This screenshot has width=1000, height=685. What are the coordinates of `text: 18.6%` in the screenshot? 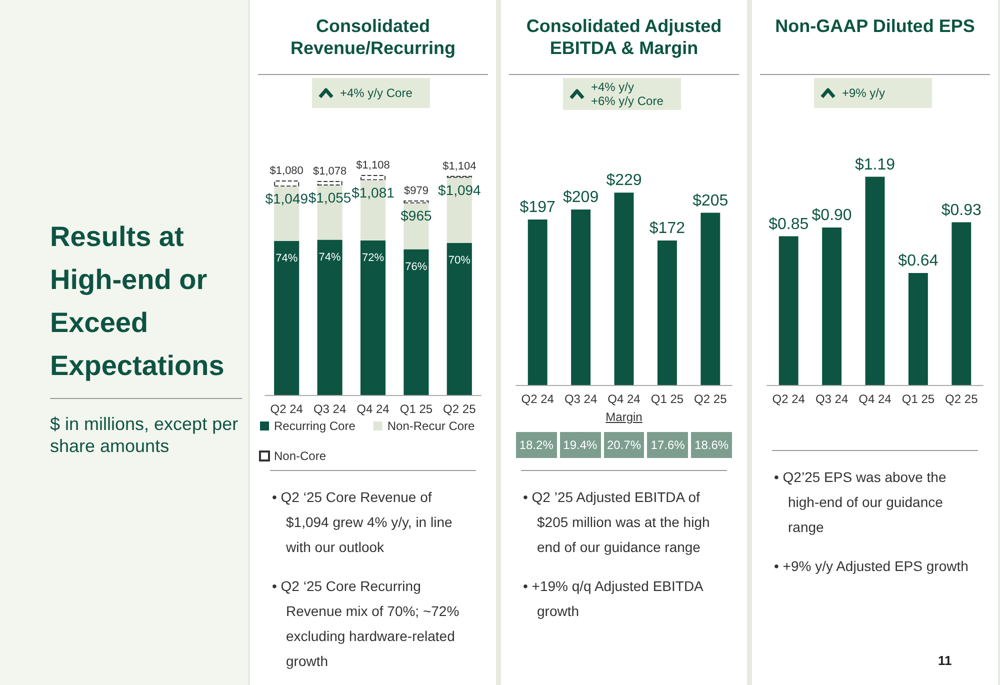 It's located at (711, 445).